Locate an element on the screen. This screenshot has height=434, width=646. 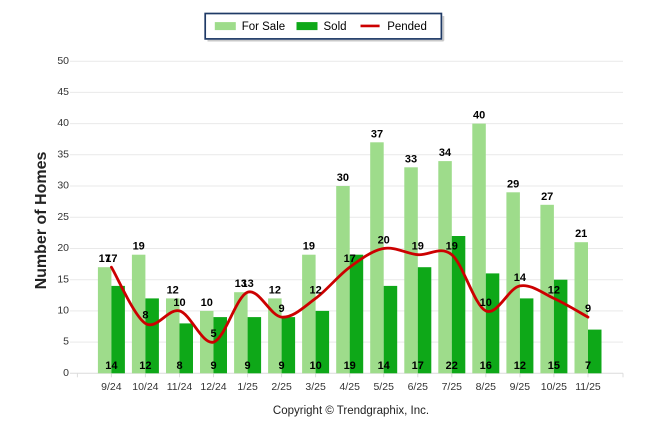
svg-text: 7/25 is located at coordinates (452, 387).